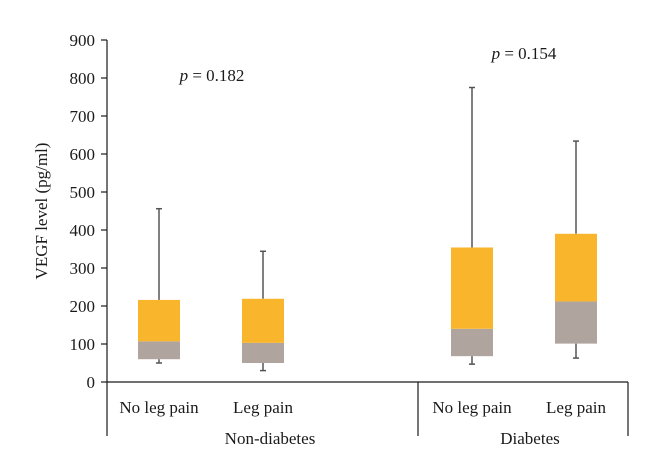 This screenshot has height=475, width=660. Describe the element at coordinates (216, 75) in the screenshot. I see `p-value-text: = 0.182` at that location.